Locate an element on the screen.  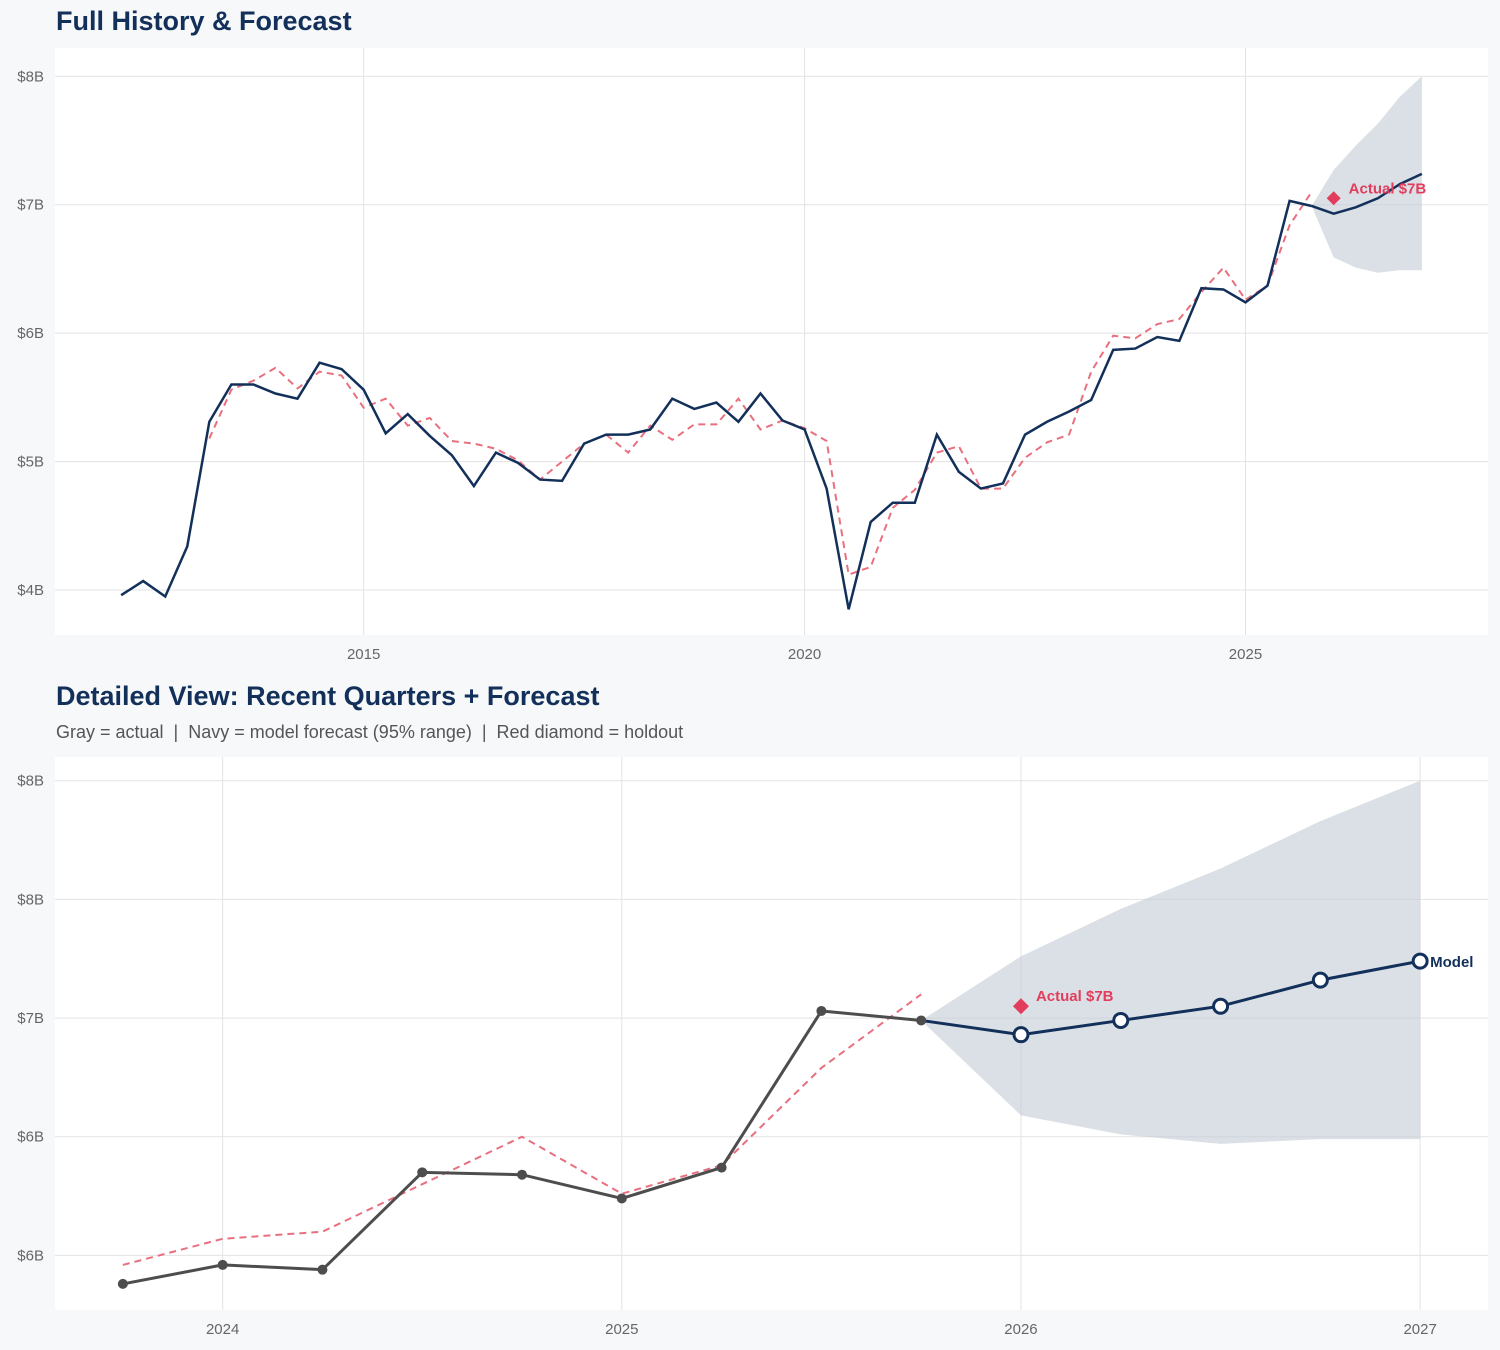
y-tick-label: $5B is located at coordinates (30, 462).